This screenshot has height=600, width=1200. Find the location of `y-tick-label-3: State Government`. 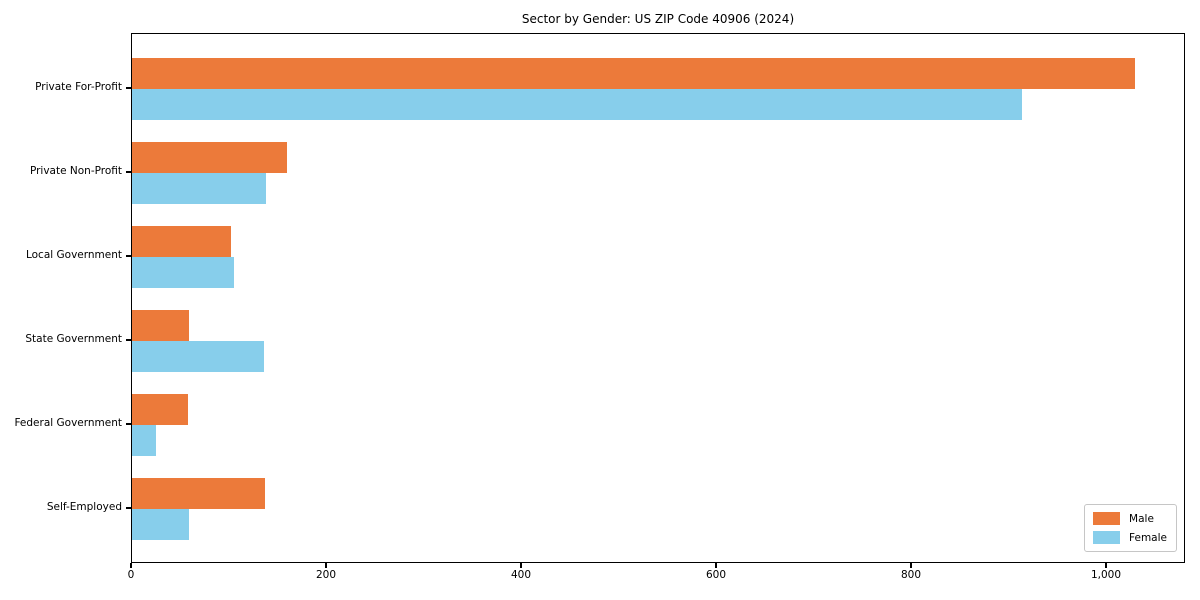

y-tick-label-3: State Government is located at coordinates (73, 339).